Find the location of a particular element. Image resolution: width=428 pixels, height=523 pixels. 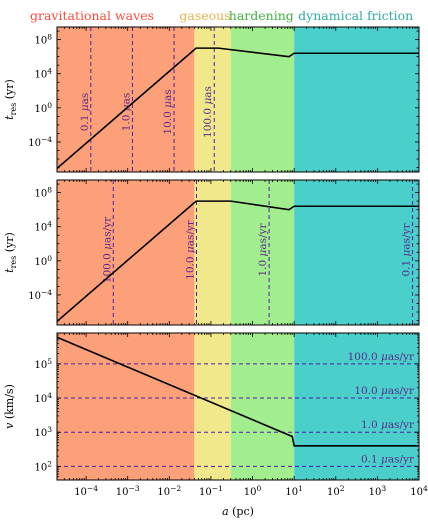

x-tick-label: 10³ is located at coordinates (378, 491).